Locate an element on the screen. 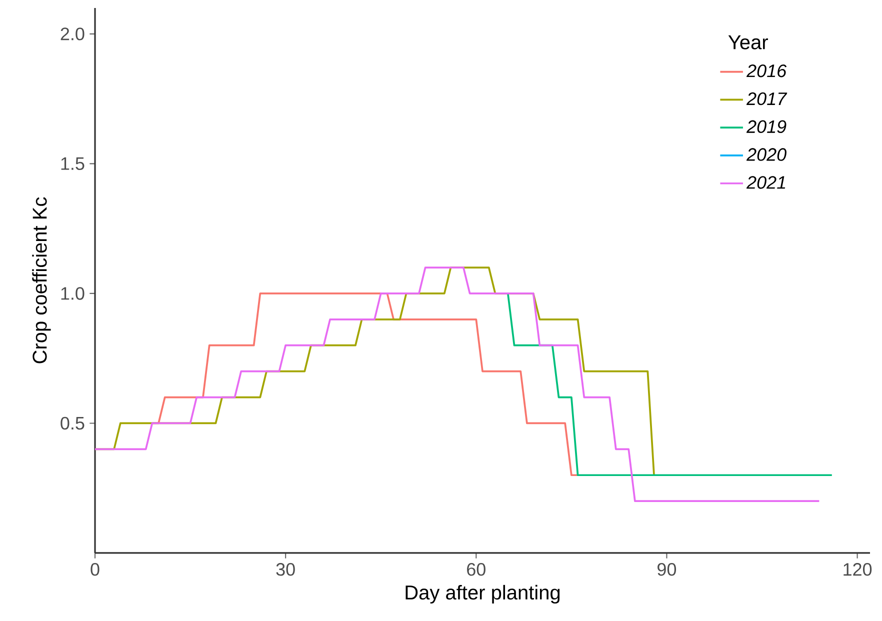 This screenshot has height=621, width=882. x-tick-label: 30 is located at coordinates (285, 569).